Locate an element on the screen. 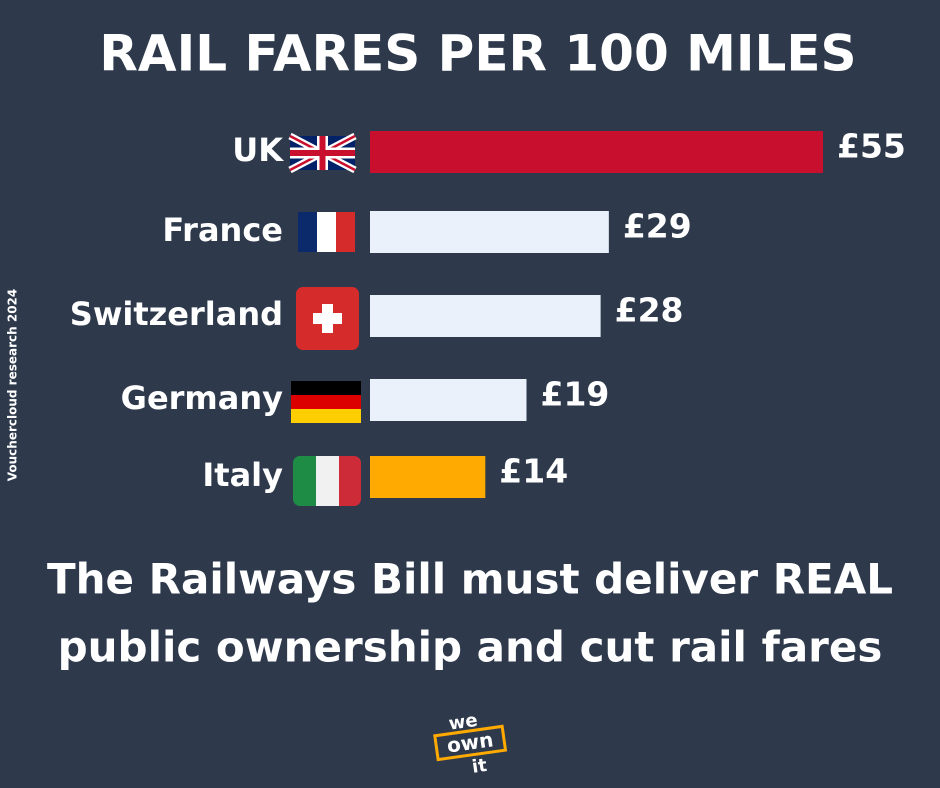 The height and width of the screenshot is (788, 940). flag-switzerland is located at coordinates (327, 318).